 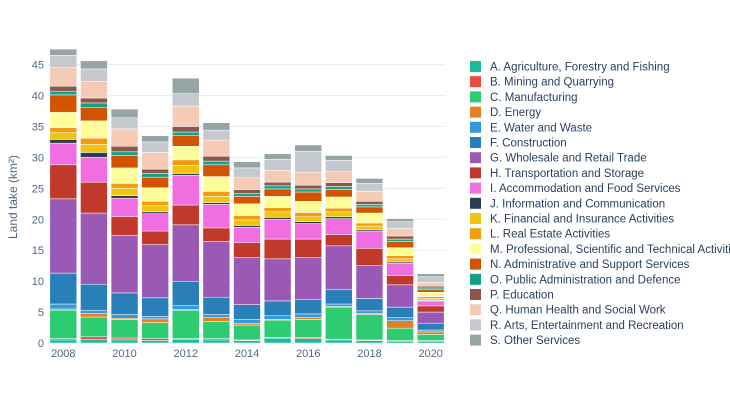 I want to click on legend-label: F. Construction, so click(x=528, y=144).